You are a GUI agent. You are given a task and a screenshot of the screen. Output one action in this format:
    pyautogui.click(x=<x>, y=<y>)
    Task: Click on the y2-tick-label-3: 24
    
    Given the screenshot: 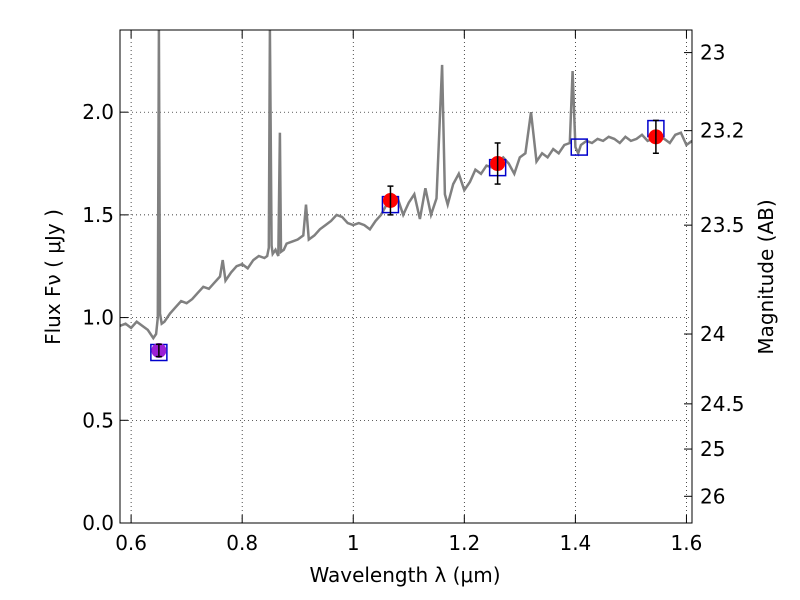 What is the action you would take?
    pyautogui.click(x=712, y=334)
    